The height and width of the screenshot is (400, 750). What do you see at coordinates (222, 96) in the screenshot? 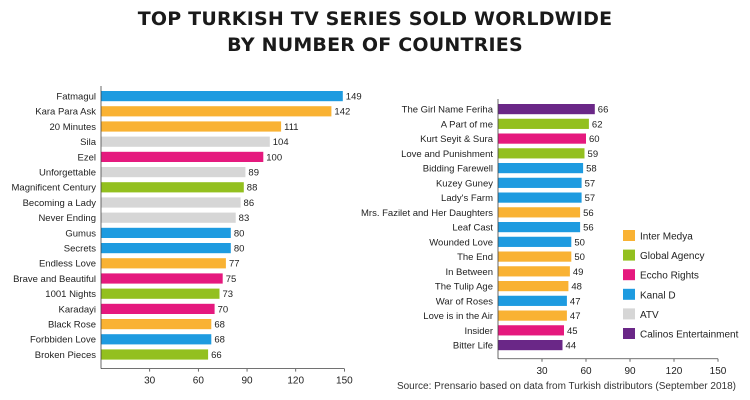
I see `bar-fatmagul` at bounding box center [222, 96].